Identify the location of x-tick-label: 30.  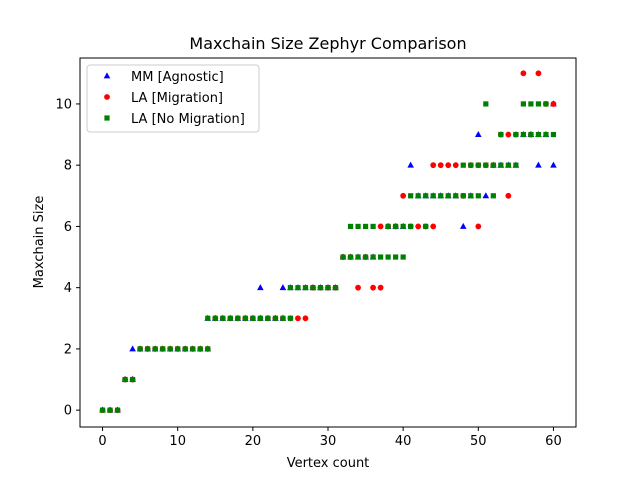
(328, 441).